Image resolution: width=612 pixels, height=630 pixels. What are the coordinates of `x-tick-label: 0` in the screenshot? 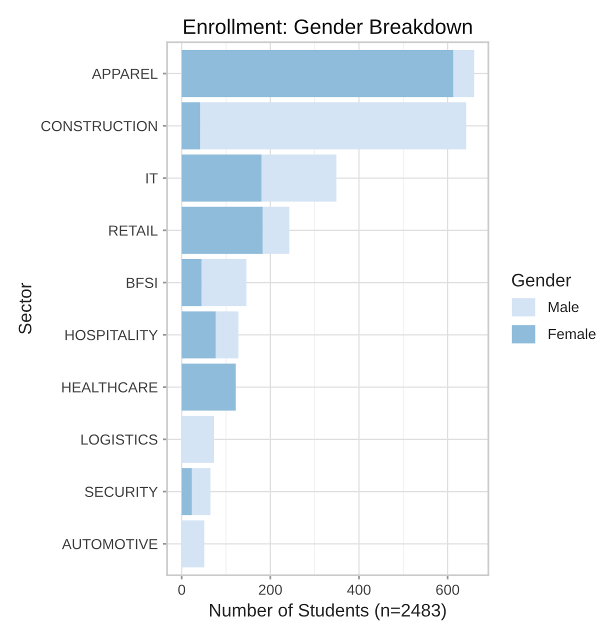 It's located at (182, 589).